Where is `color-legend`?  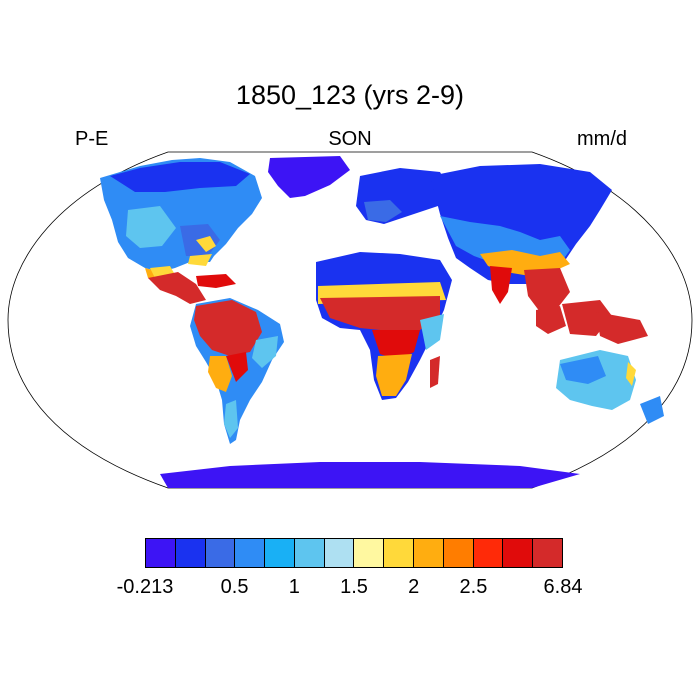 color-legend is located at coordinates (354, 553).